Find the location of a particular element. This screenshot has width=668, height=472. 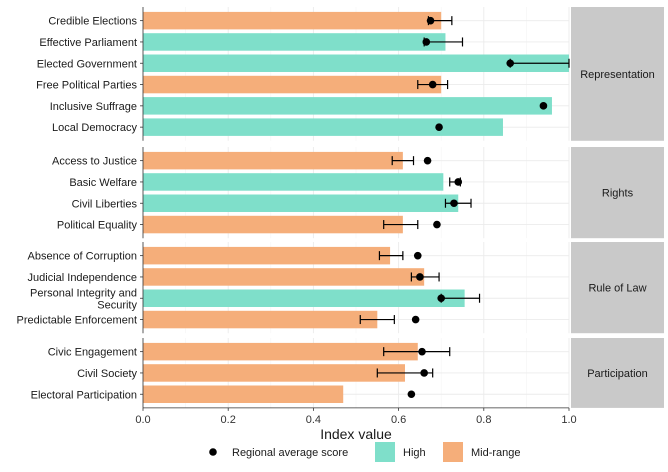

category-label: Effective Parliament is located at coordinates (88, 43).